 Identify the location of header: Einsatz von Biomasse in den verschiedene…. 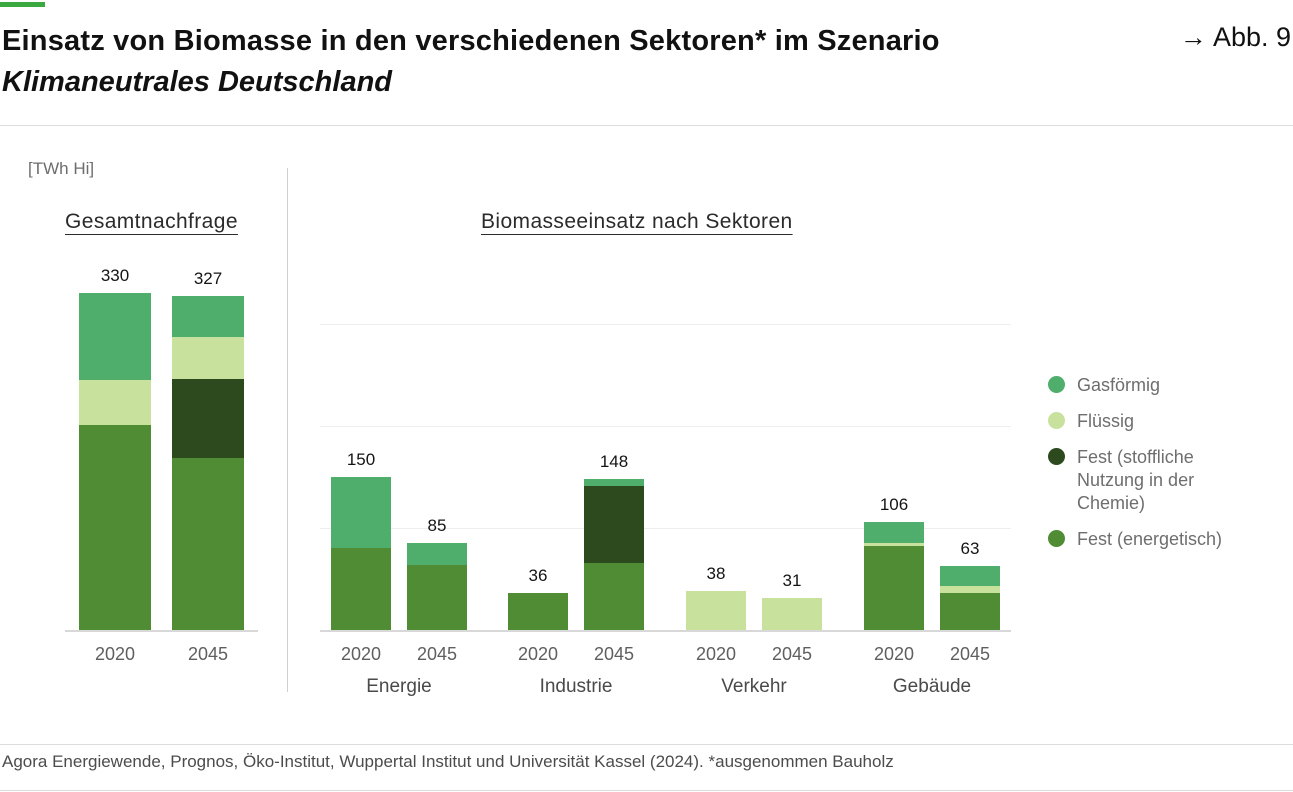
(646, 62).